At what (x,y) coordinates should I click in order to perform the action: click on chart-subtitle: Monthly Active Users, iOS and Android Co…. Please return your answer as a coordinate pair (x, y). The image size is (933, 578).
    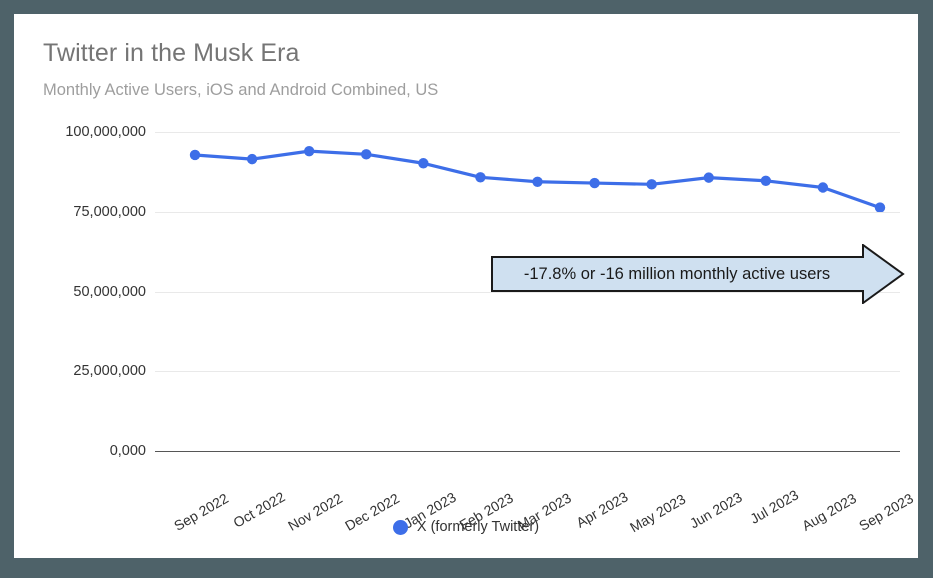
    Looking at the image, I should click on (241, 90).